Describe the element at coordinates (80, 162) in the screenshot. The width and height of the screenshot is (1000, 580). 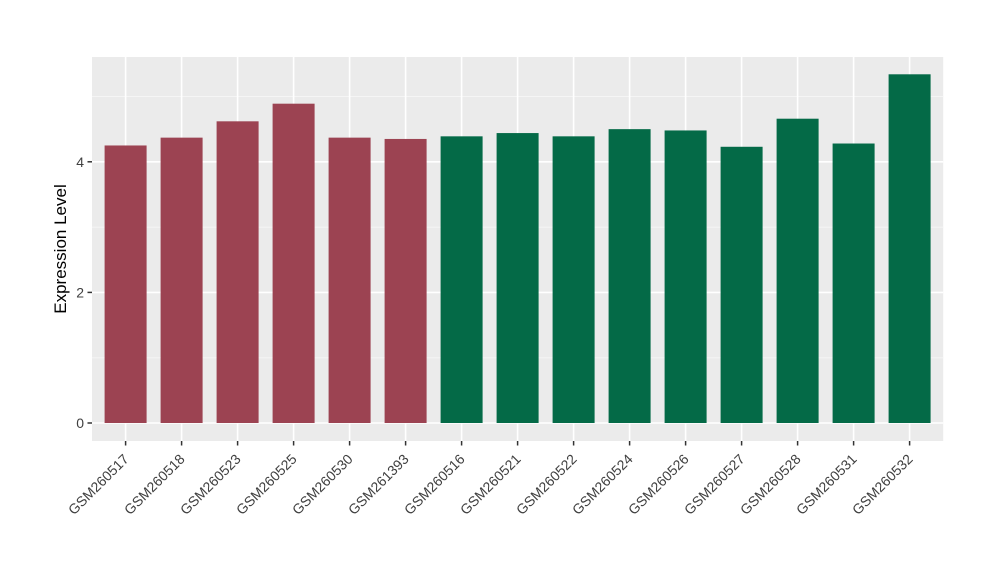
I see `y-tick-label: 4` at that location.